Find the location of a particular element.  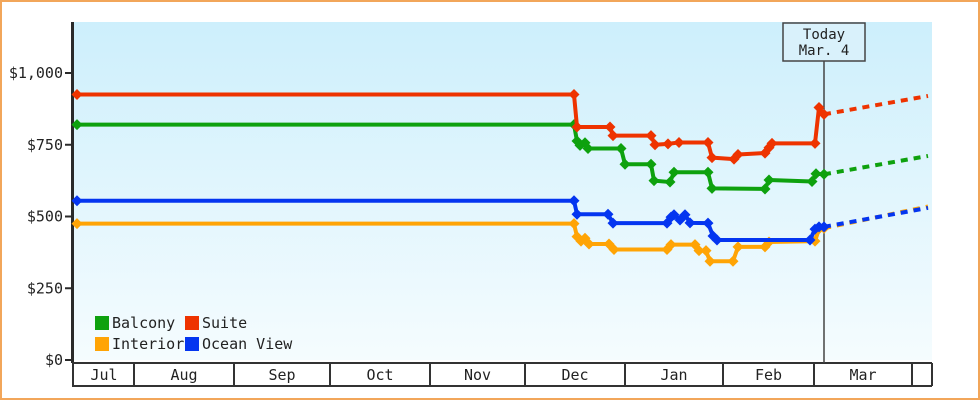

legend-item-suite: Suite is located at coordinates (216, 323).